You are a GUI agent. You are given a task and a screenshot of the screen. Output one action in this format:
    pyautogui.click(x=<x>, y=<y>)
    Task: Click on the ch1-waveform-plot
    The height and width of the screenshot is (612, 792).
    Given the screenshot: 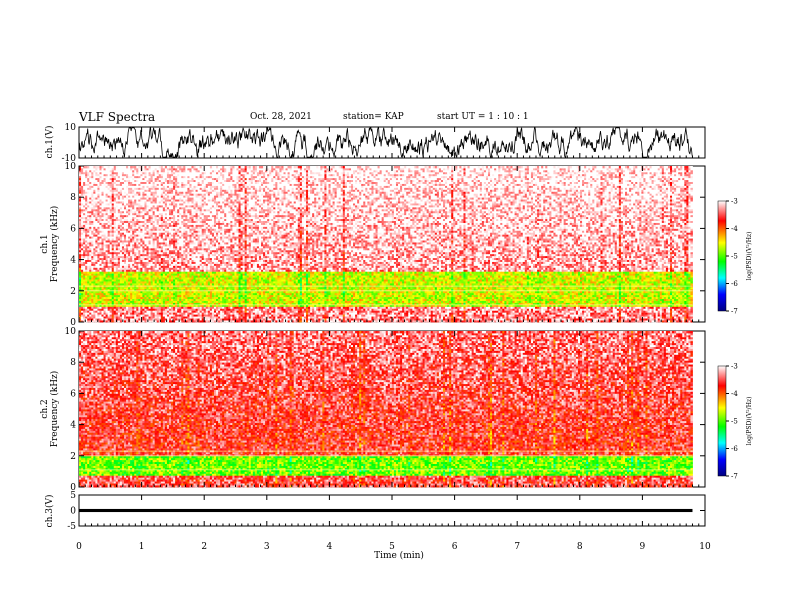 What is the action you would take?
    pyautogui.click(x=386, y=142)
    